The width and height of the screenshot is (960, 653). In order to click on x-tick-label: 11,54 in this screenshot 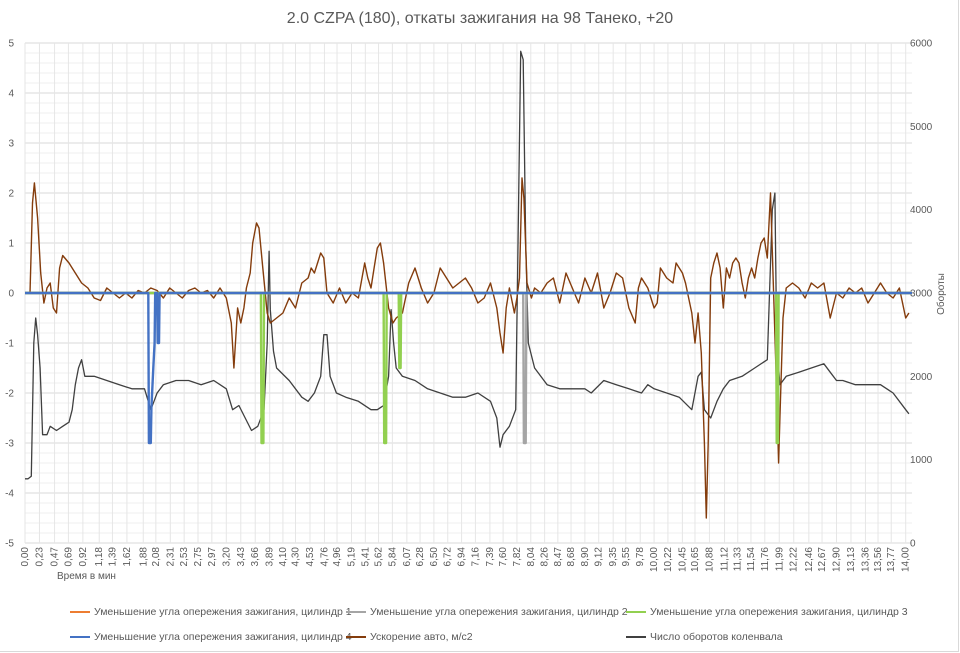, I will do `click(751, 559)`.